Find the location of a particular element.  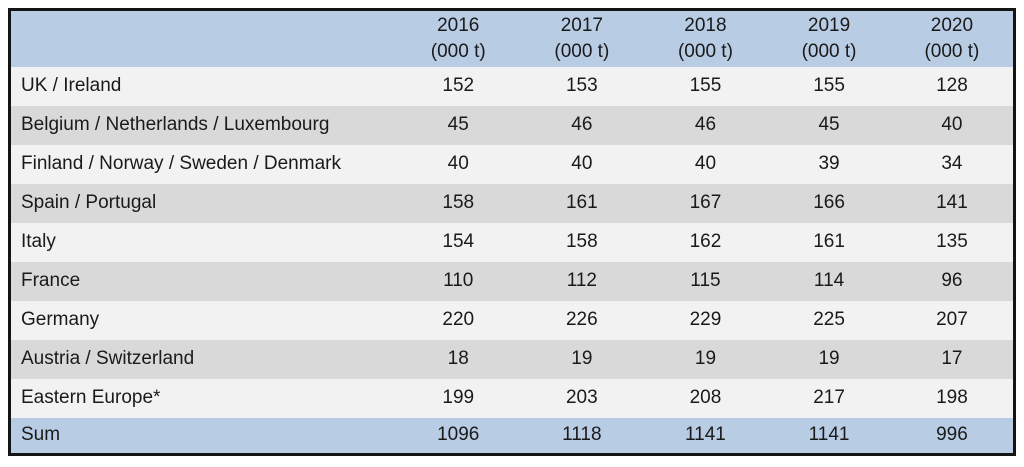

table-row-eastern-europe: Eastern Europe* 199 203 208 217 198 is located at coordinates (512, 398).